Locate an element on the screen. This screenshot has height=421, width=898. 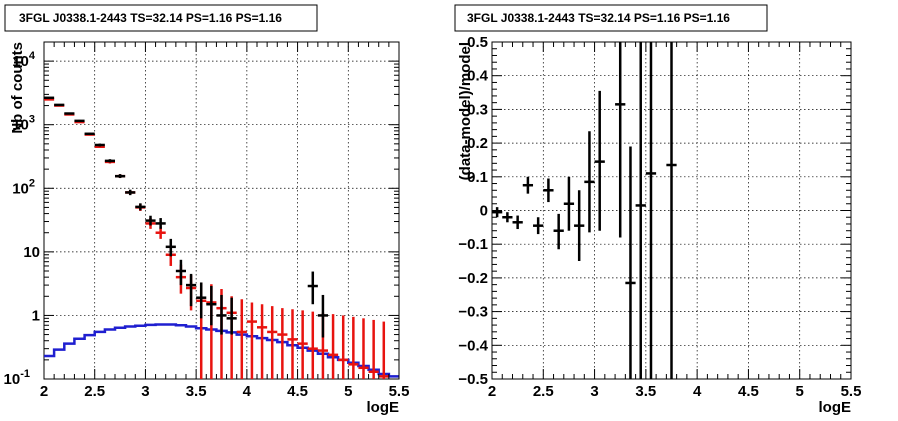
left-model-step-line is located at coordinates (221, 350).